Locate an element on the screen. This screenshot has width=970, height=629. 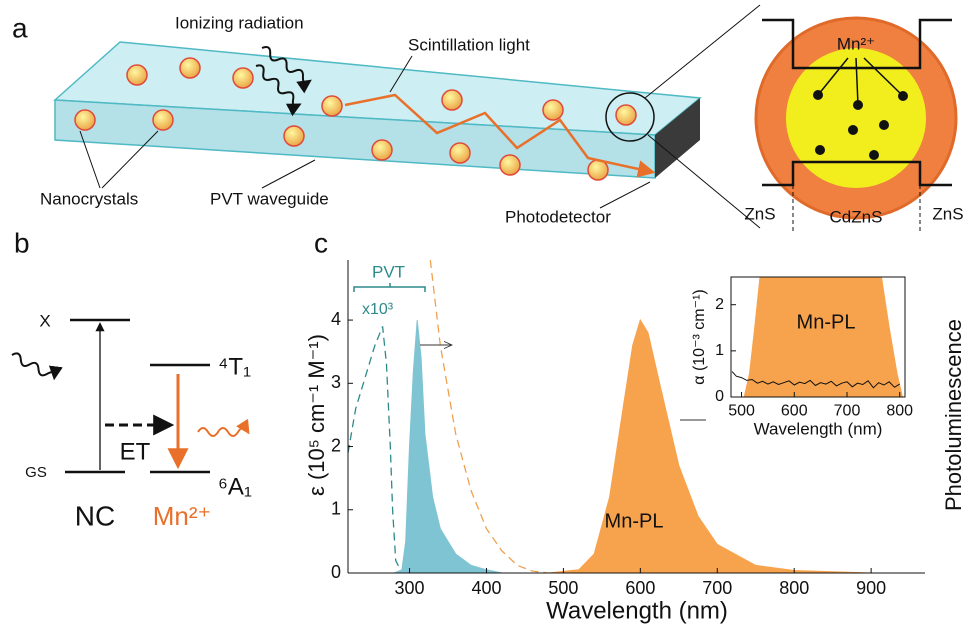
level-label: GS is located at coordinates (36, 472).